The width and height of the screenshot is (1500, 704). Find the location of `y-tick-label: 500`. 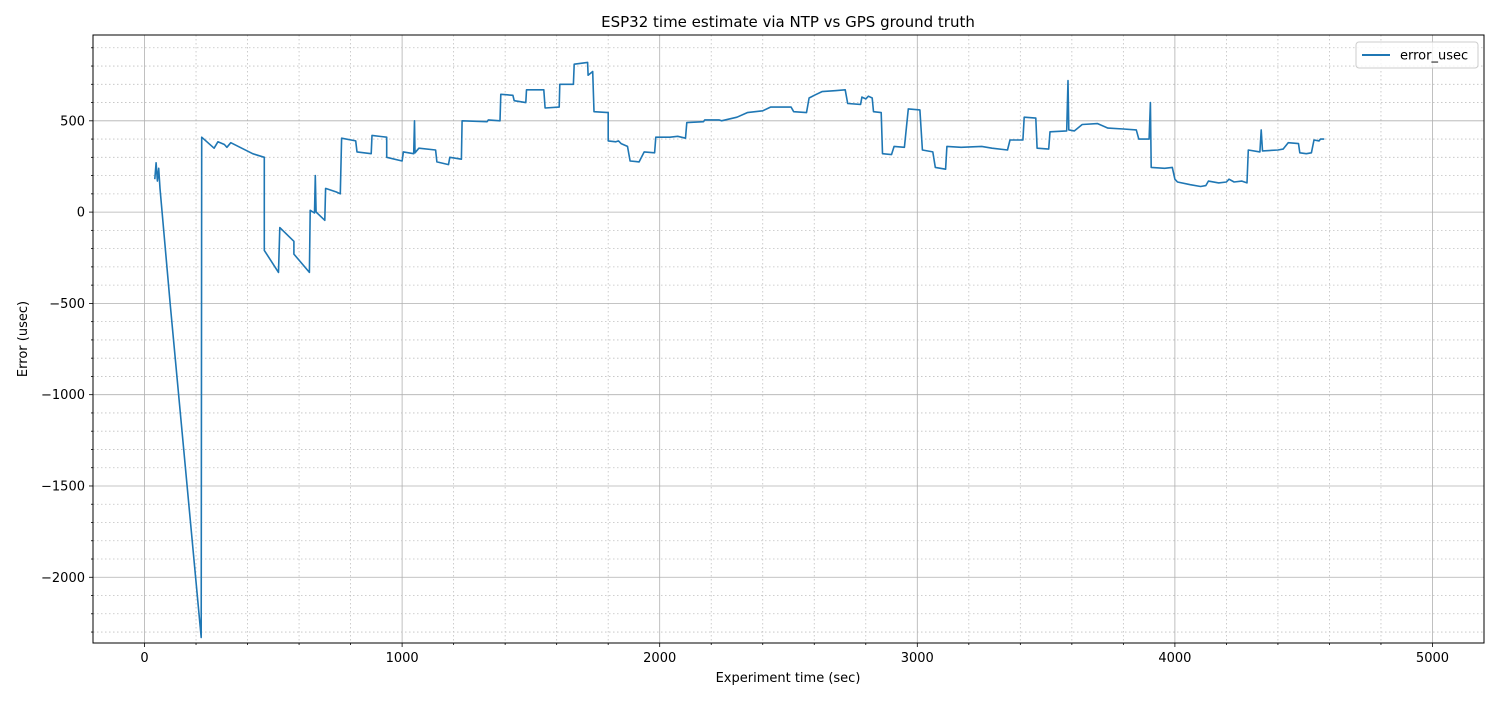

y-tick-label: 500 is located at coordinates (72, 121).